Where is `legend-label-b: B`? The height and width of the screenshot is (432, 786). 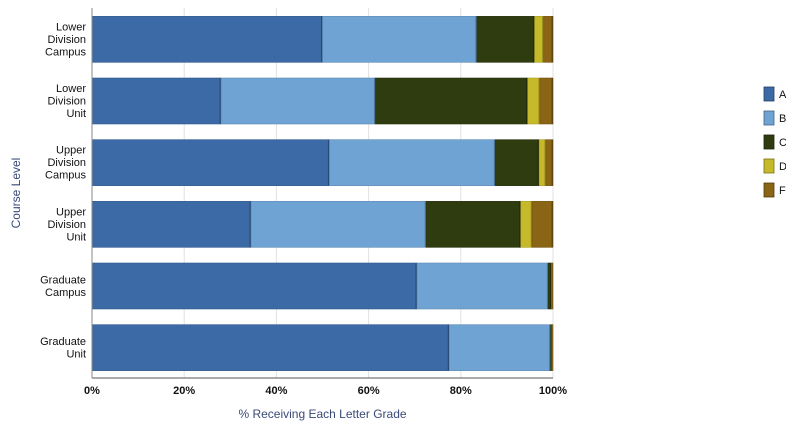
legend-label-b: B is located at coordinates (782, 119).